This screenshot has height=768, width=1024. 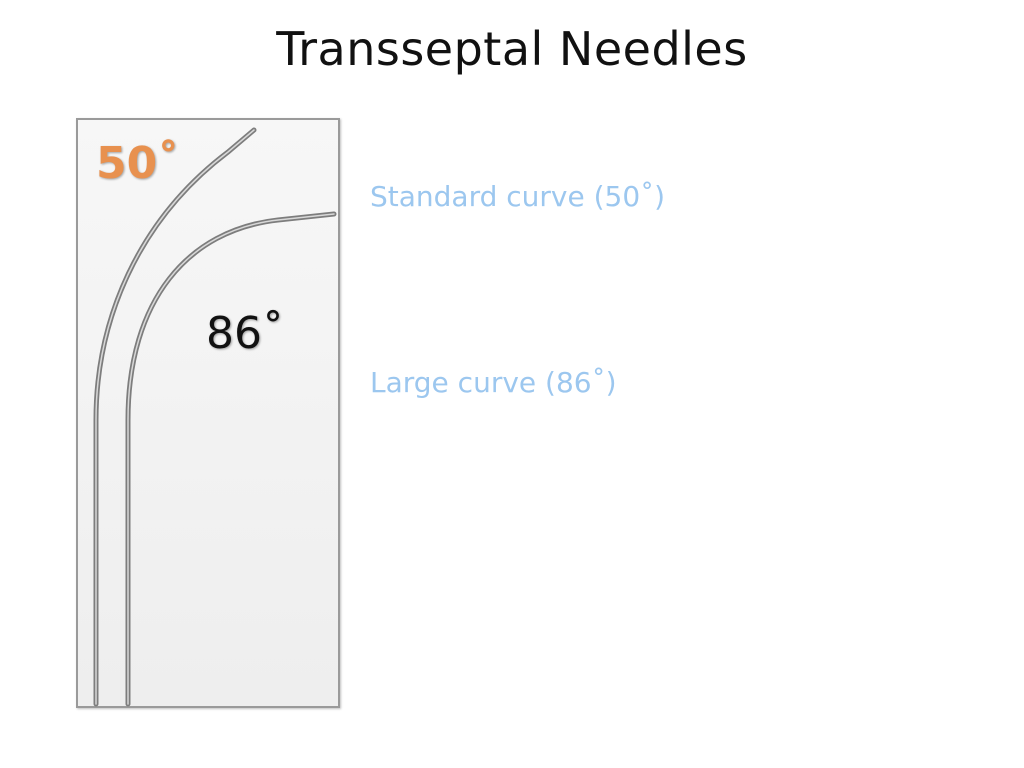 I want to click on large-curve-needle, so click(x=231, y=459).